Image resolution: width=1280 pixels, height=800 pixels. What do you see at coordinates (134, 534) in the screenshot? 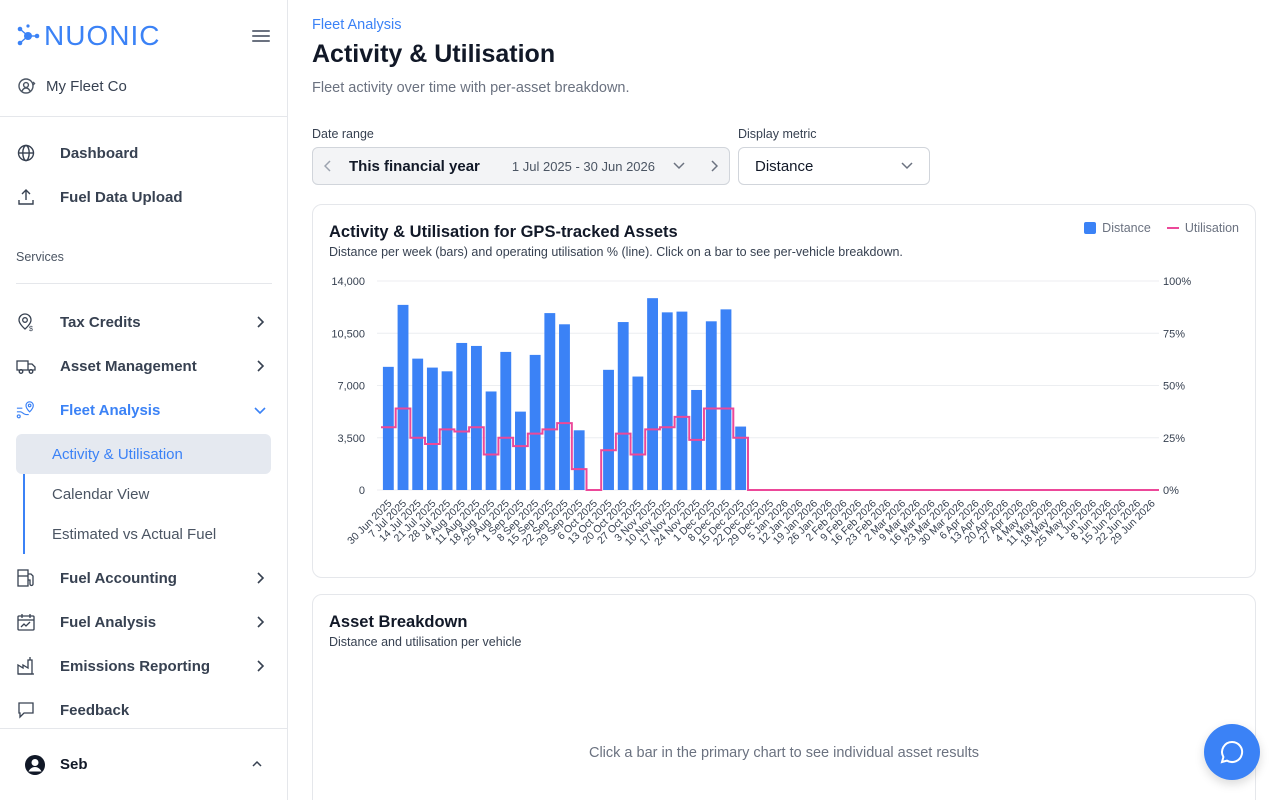
I see `subnav-estimated-vs-actual-fuel: Estimated vs Actual Fuel` at bounding box center [134, 534].